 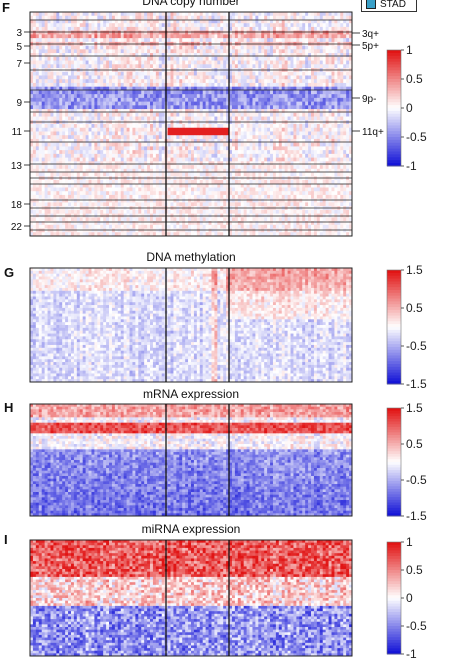 What do you see at coordinates (373, 132) in the screenshot?
I see `annotation-label-3: 11q+` at bounding box center [373, 132].